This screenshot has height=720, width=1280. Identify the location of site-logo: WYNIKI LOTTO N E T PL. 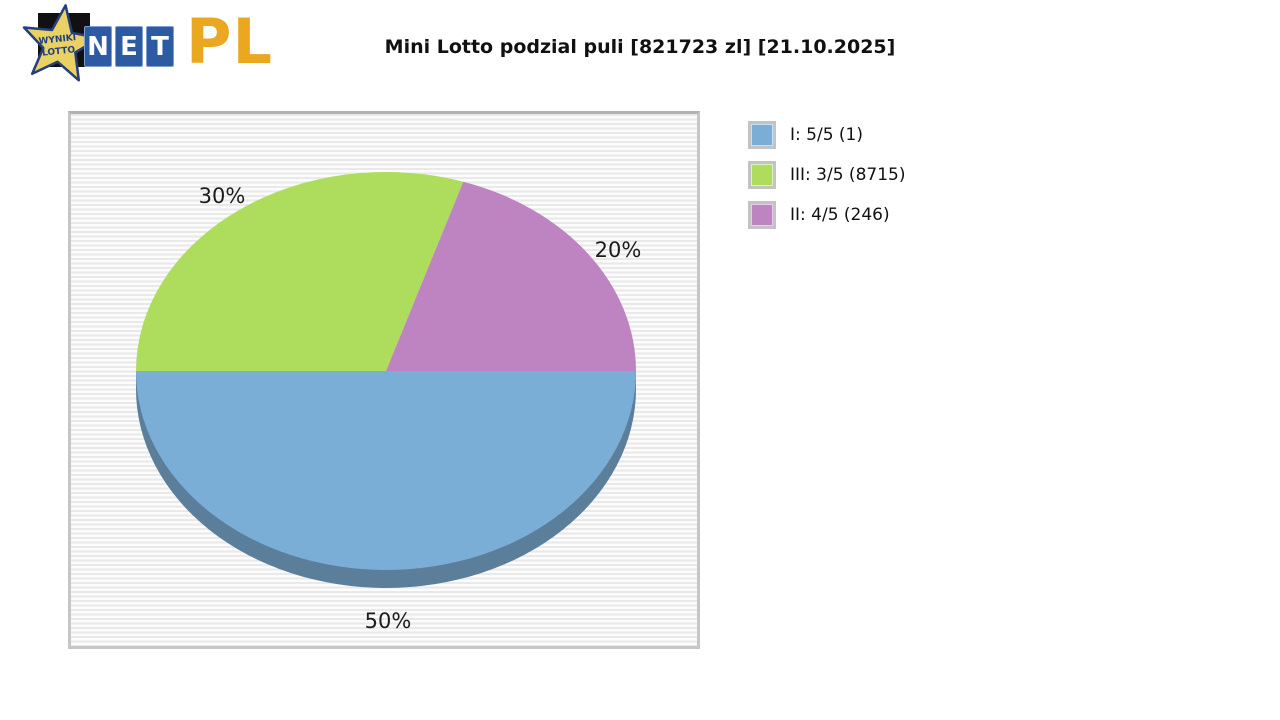
(142, 45).